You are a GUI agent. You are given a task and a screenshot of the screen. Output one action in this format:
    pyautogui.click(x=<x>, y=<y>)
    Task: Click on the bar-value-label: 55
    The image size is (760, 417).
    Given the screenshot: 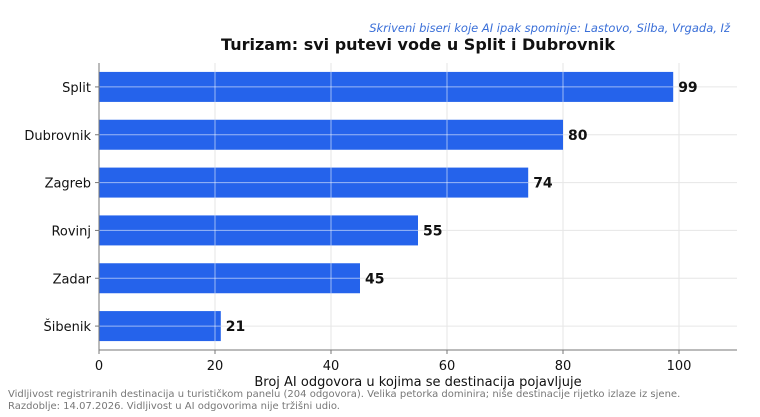 What is the action you would take?
    pyautogui.click(x=432, y=231)
    